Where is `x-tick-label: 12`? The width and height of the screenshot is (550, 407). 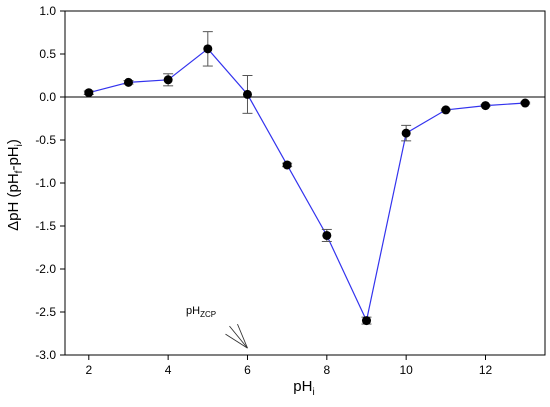
x-tick-label: 12 is located at coordinates (486, 370).